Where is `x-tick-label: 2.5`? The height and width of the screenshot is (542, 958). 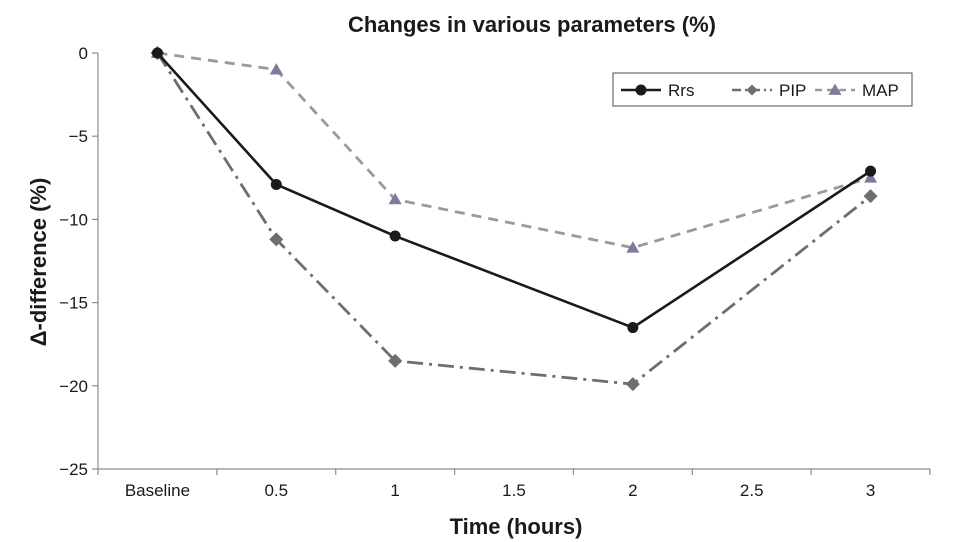
x-tick-label: 2.5 is located at coordinates (752, 490).